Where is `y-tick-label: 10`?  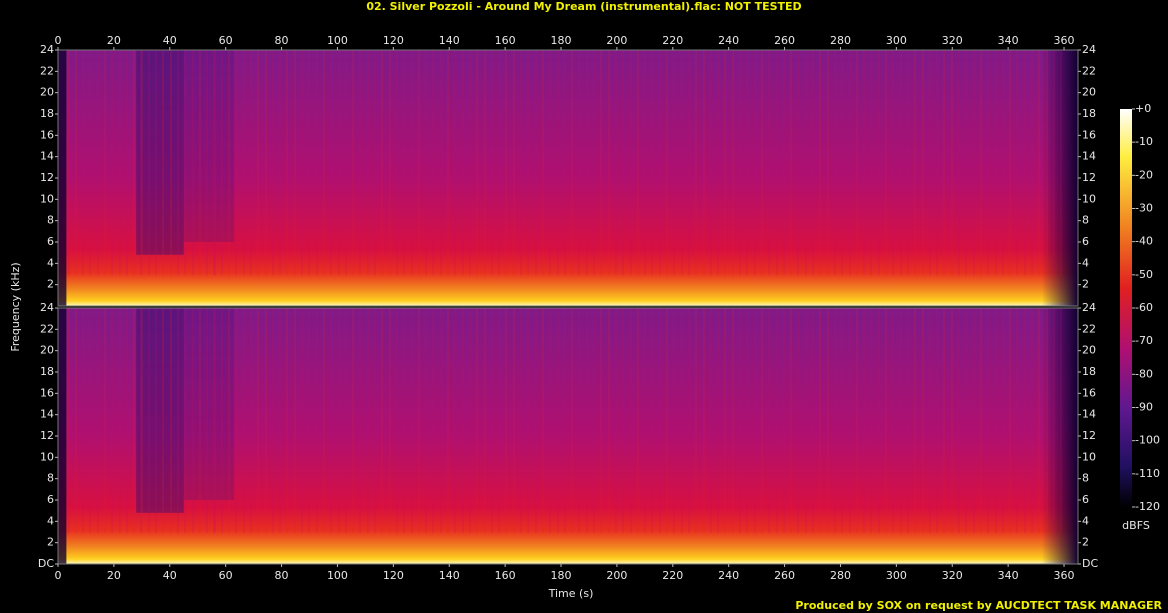
y-tick-label: 10 is located at coordinates (47, 456).